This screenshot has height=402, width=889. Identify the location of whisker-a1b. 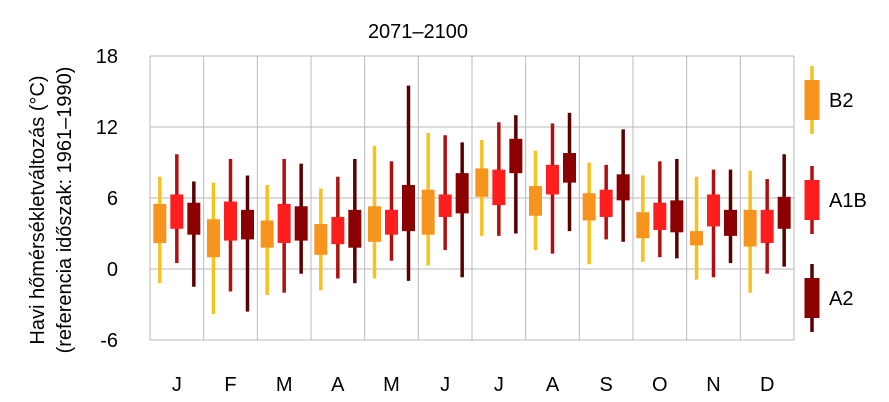
(445, 193).